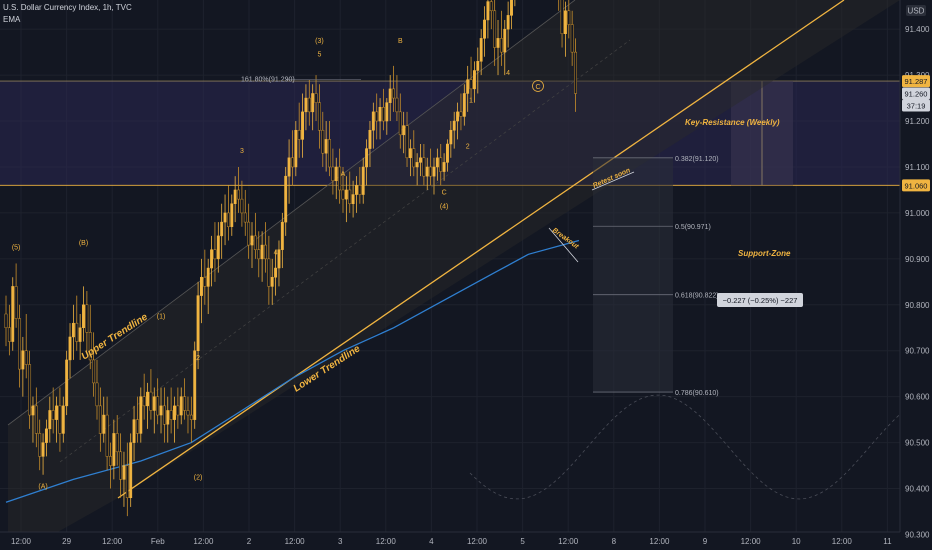 This screenshot has width=932, height=550. What do you see at coordinates (12, 19) in the screenshot?
I see `indicator-label: EMA` at bounding box center [12, 19].